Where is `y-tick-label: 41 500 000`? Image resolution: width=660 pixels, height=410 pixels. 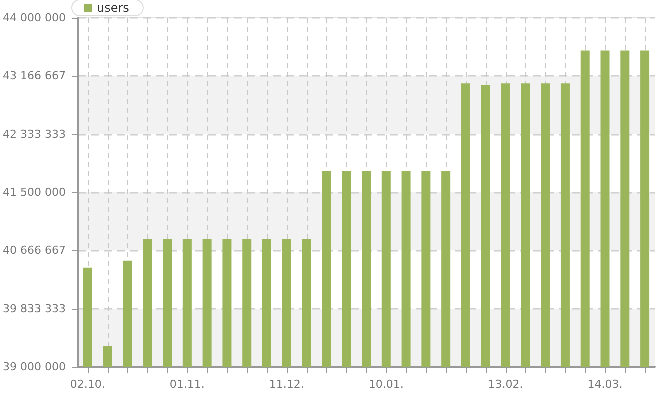
y-tick-label: 41 500 000 is located at coordinates (34, 192).